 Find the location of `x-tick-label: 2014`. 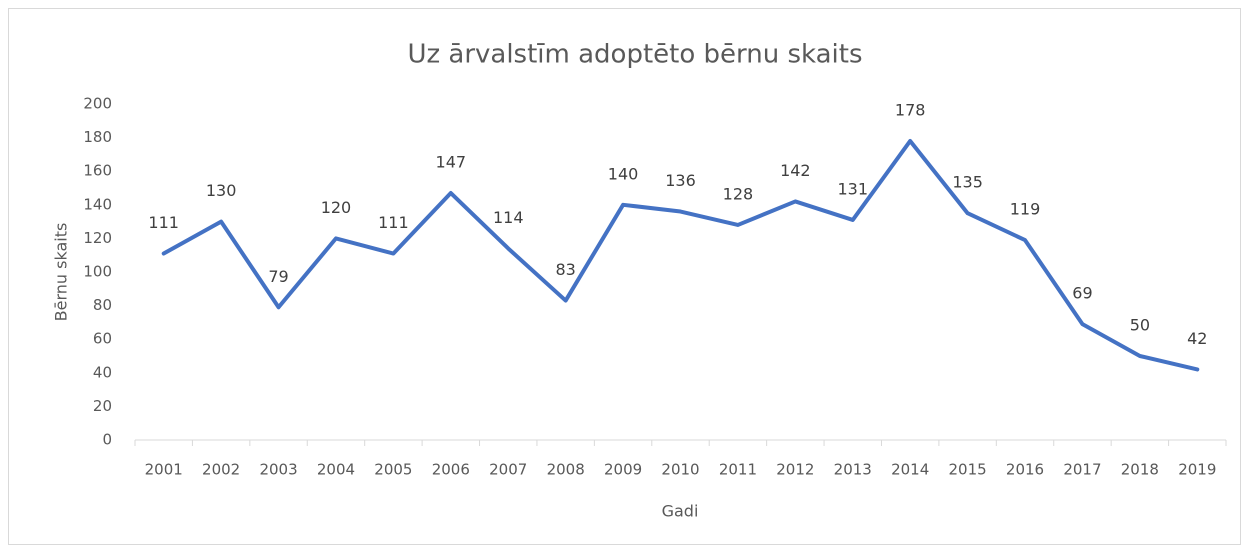

x-tick-label: 2014 is located at coordinates (910, 470).